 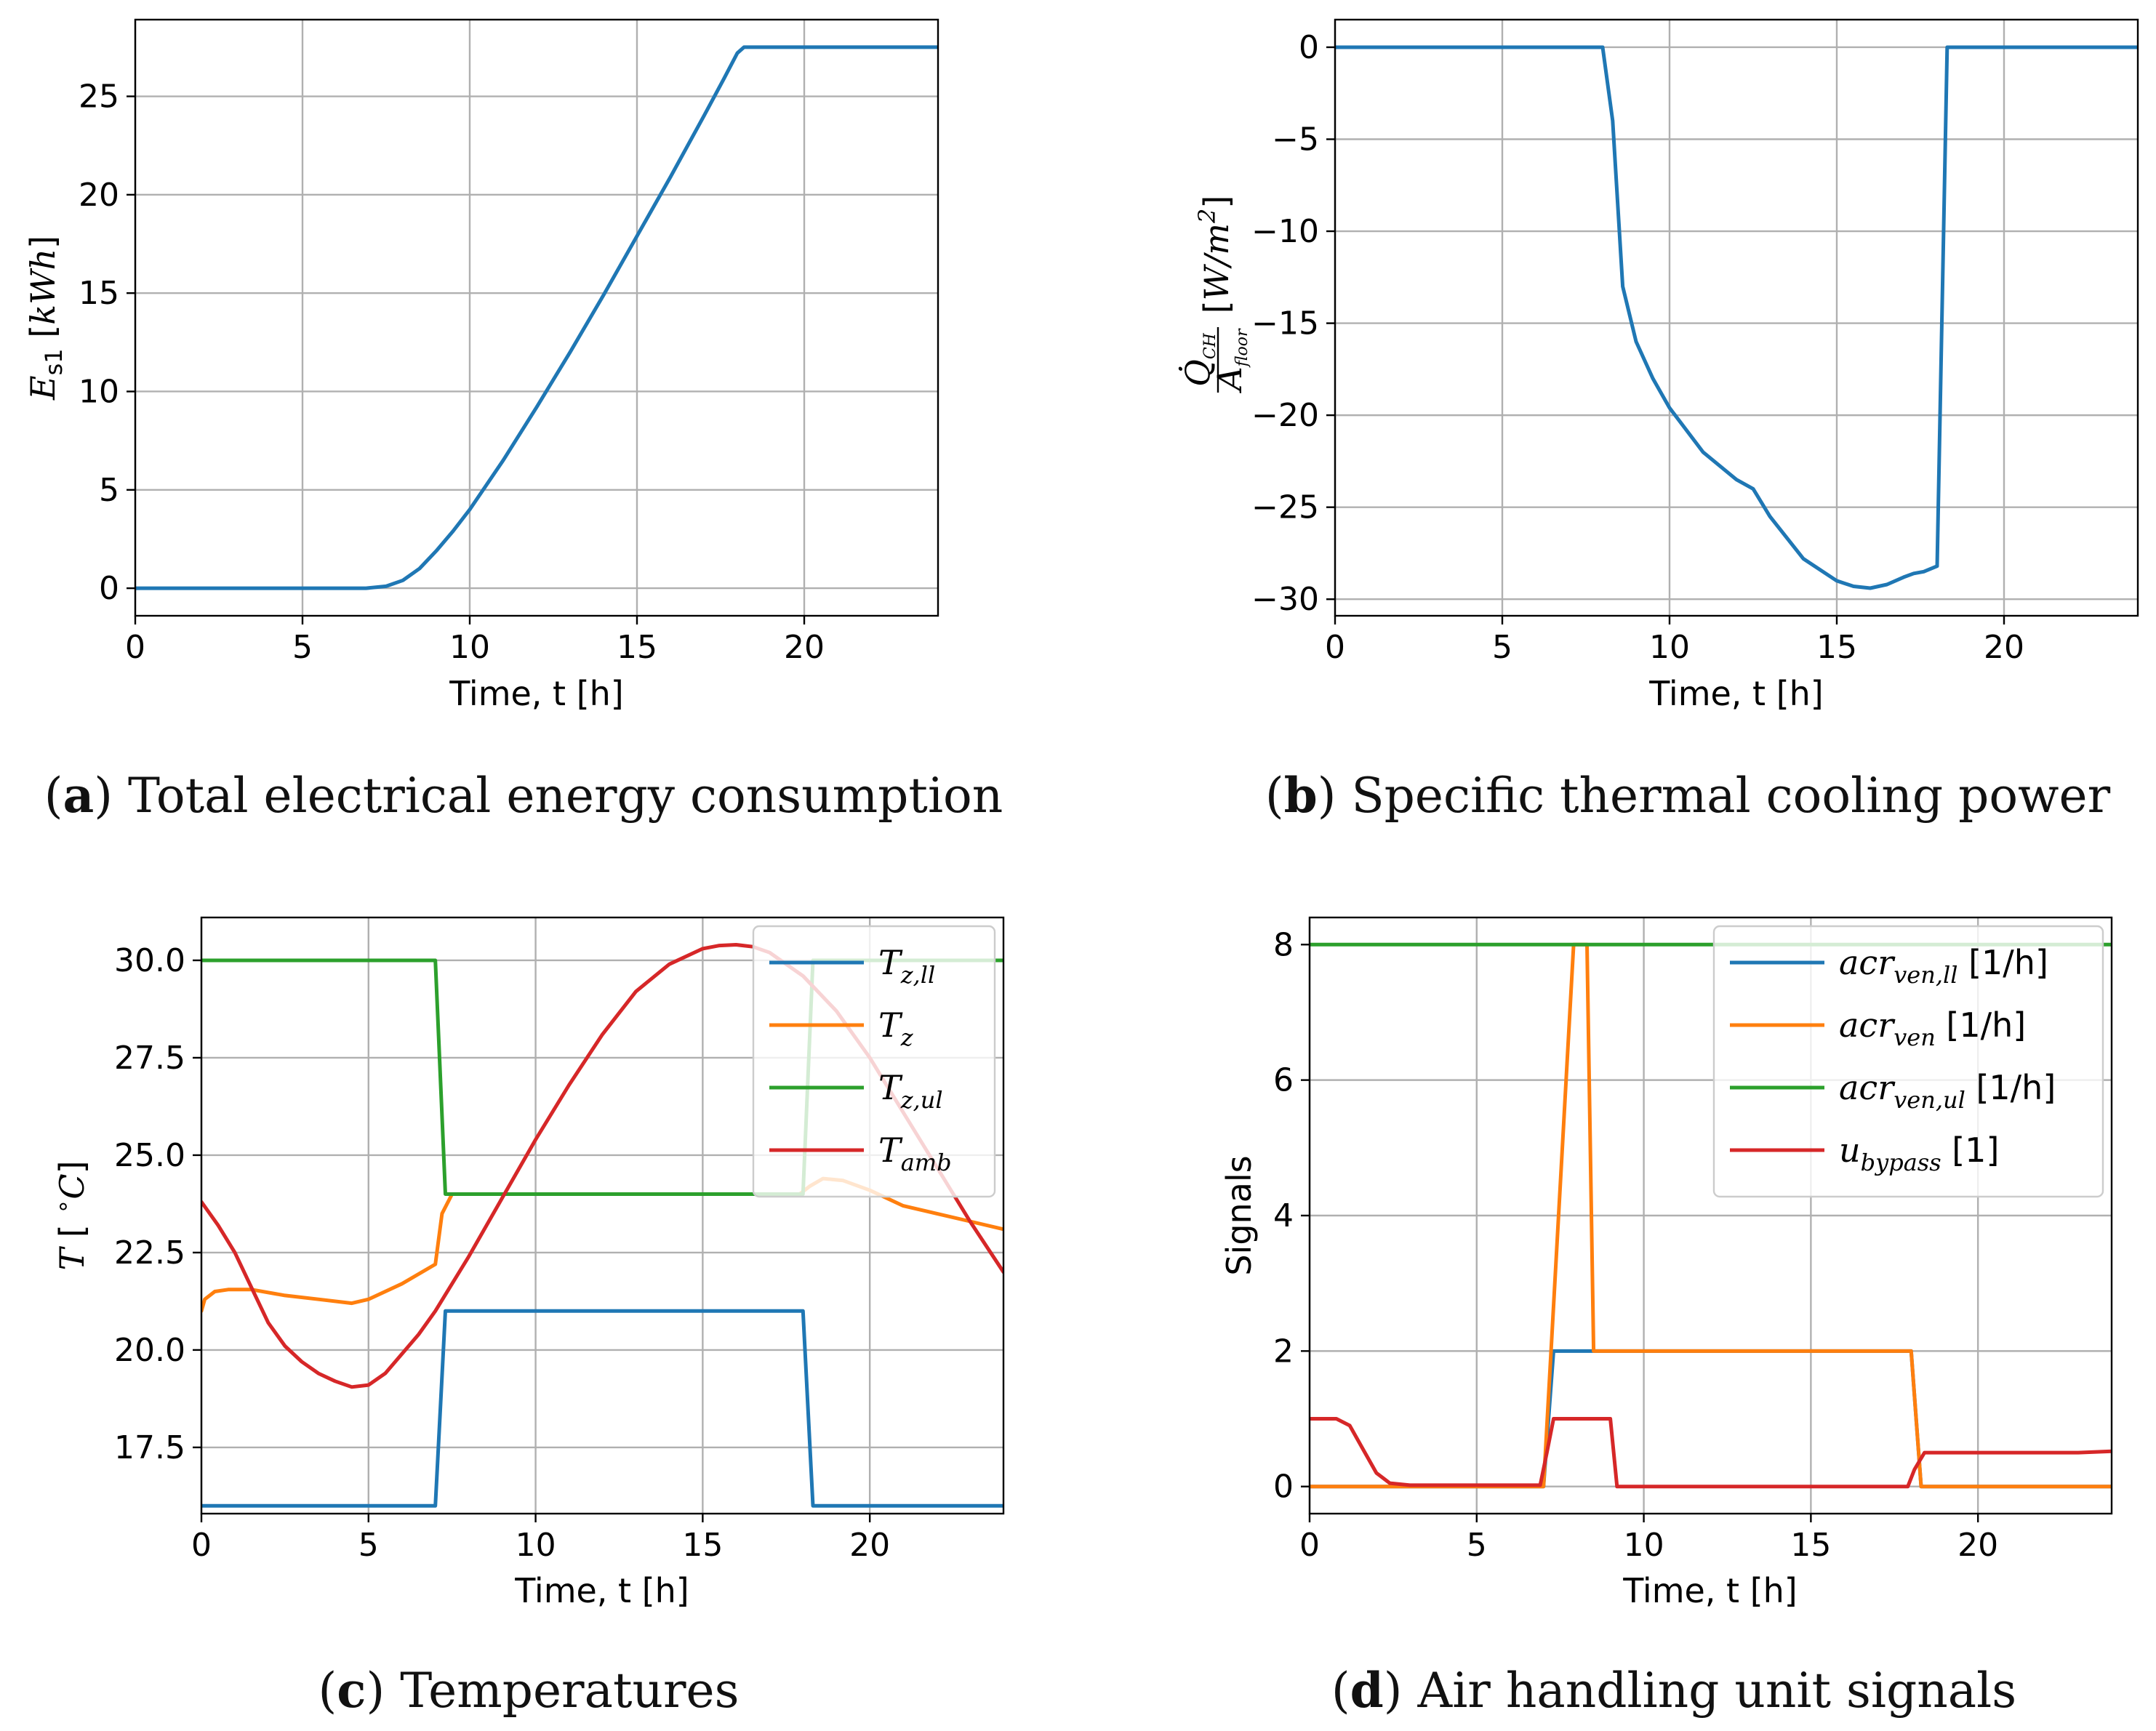 I want to click on chart-d-ytick-label: 8, so click(x=1283, y=945).